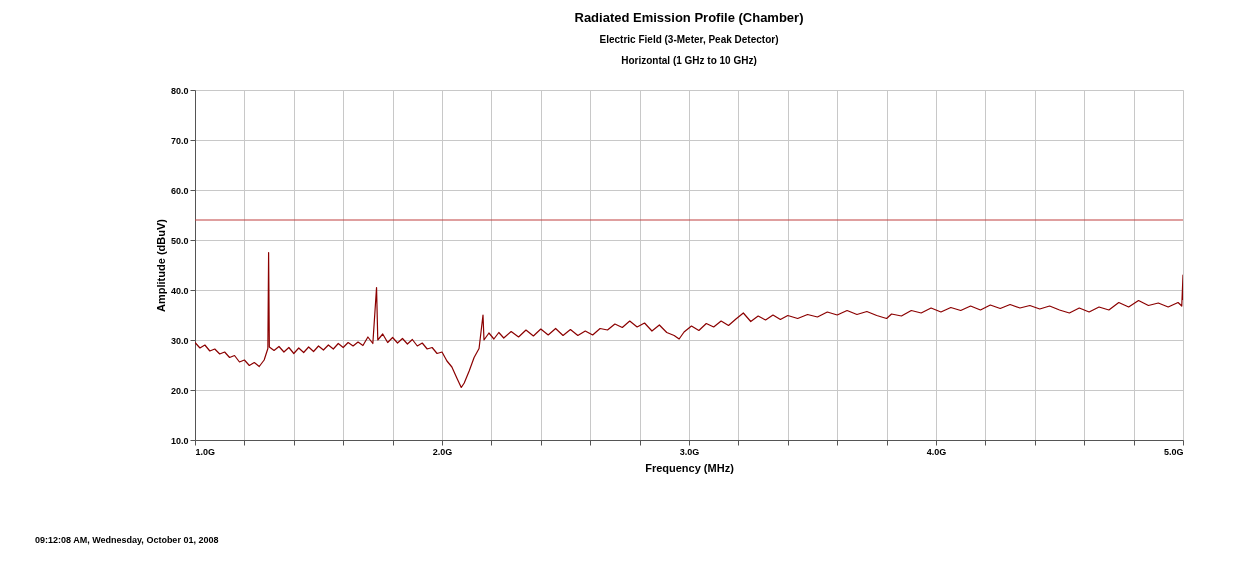  I want to click on chart-title: Radiated Emission Profile (Chamber), so click(689, 17).